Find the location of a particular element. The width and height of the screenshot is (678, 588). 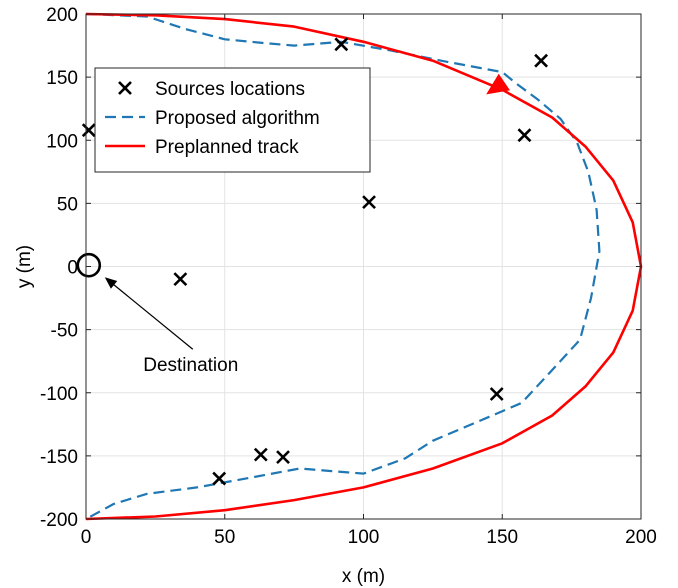

y-tick-label: 0 is located at coordinates (72, 268).